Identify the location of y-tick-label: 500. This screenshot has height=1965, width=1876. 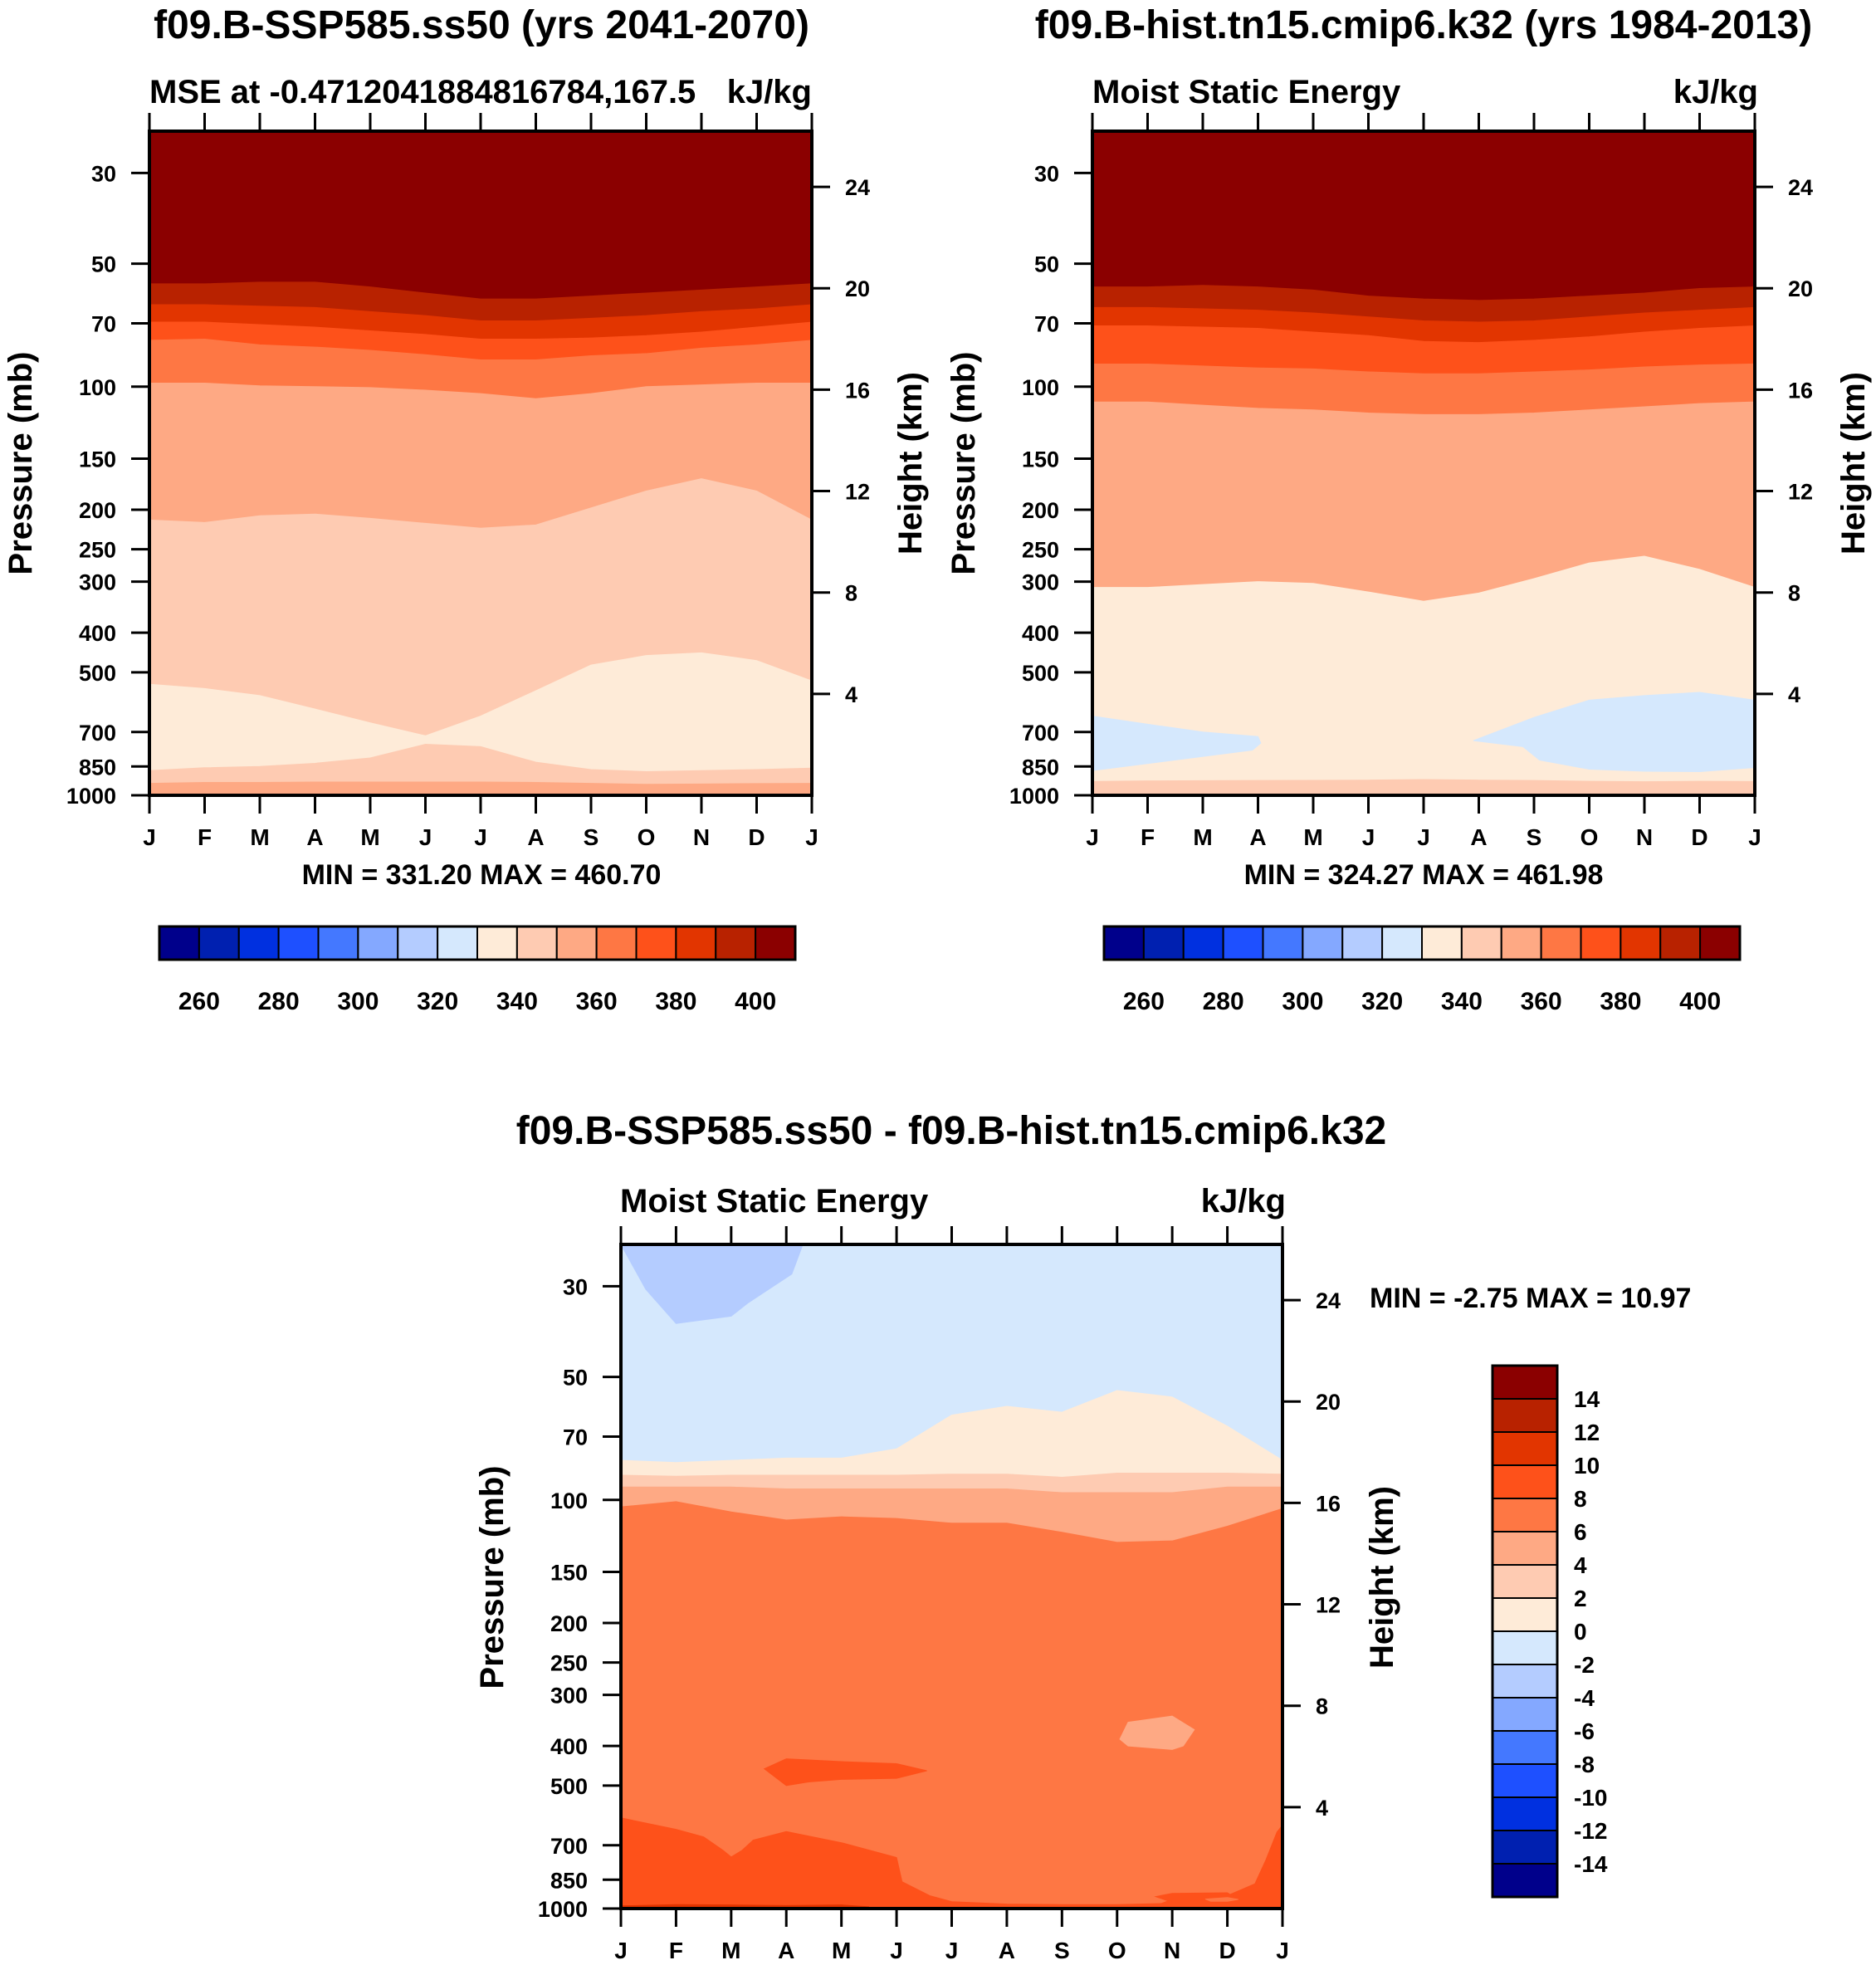
(569, 1787).